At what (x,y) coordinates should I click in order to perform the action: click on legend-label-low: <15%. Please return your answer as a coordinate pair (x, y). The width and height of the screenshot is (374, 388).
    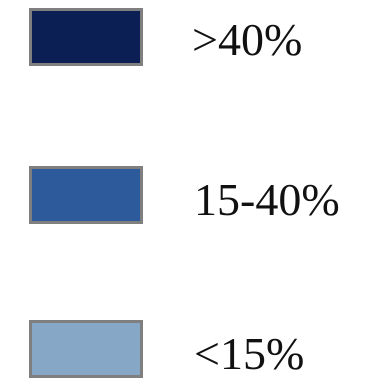
    Looking at the image, I should click on (249, 353).